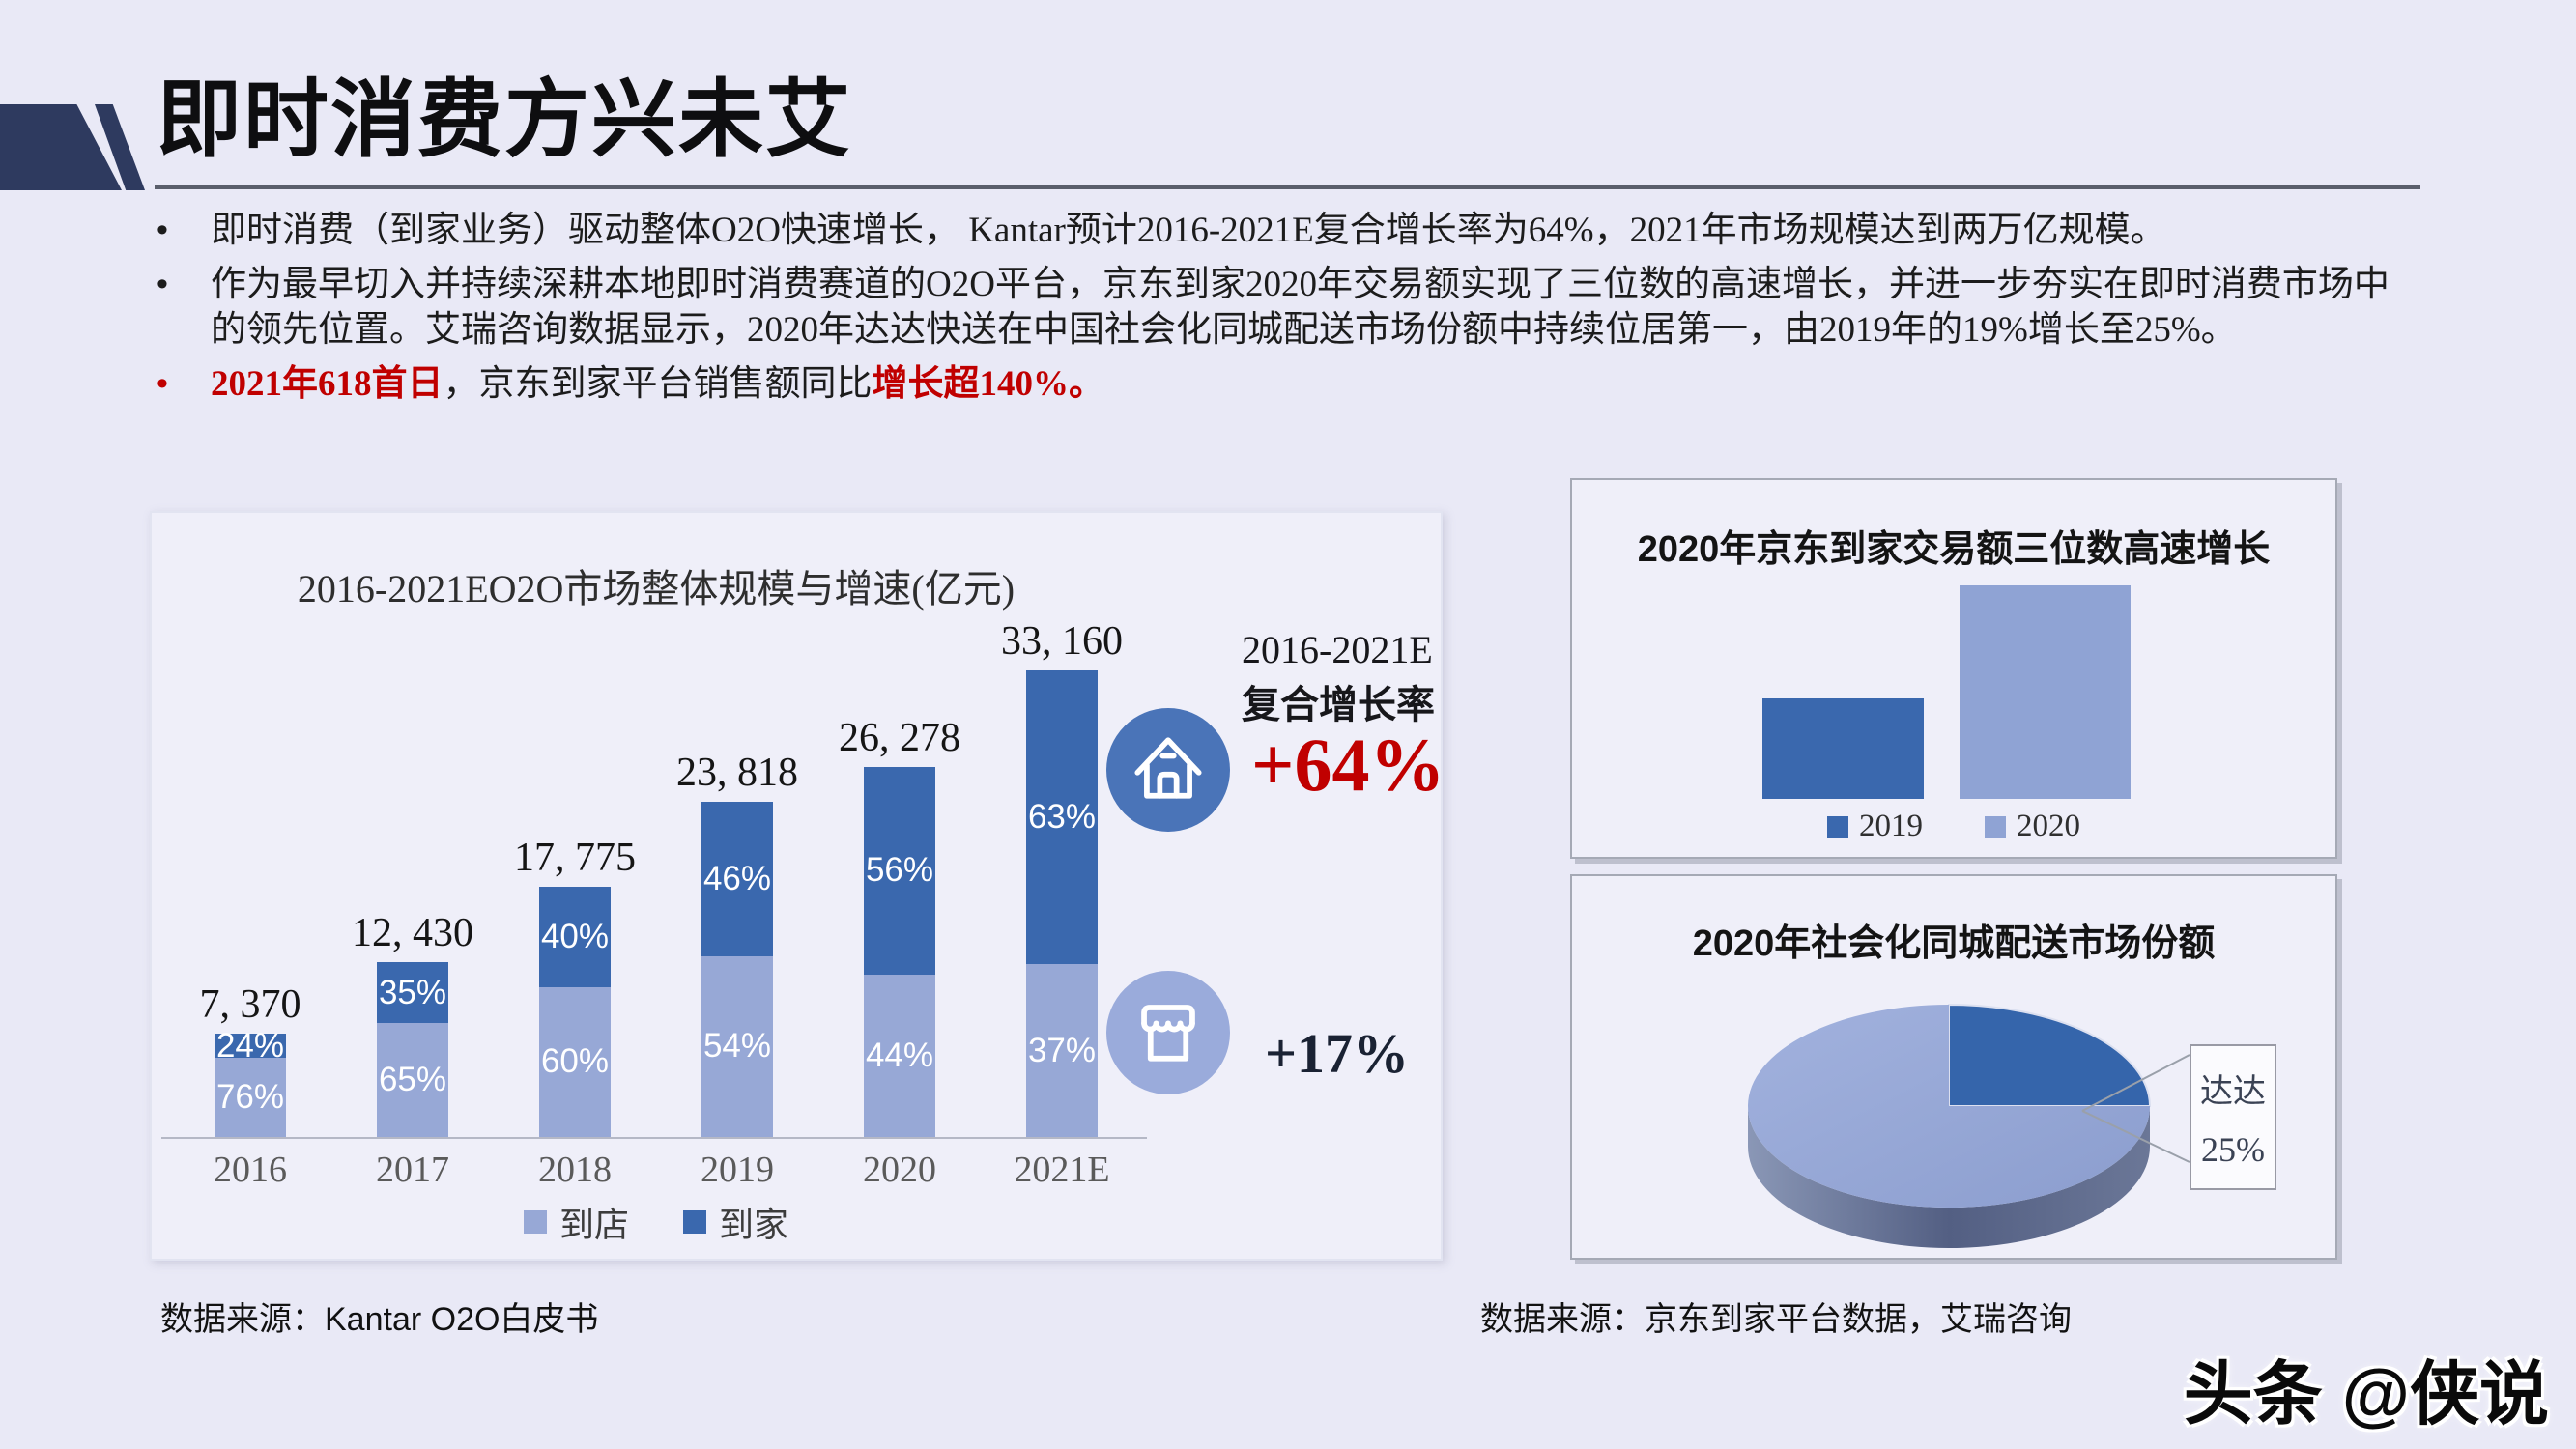  What do you see at coordinates (989, 383) in the screenshot?
I see `bullet-text-segment: 增长超140%。` at bounding box center [989, 383].